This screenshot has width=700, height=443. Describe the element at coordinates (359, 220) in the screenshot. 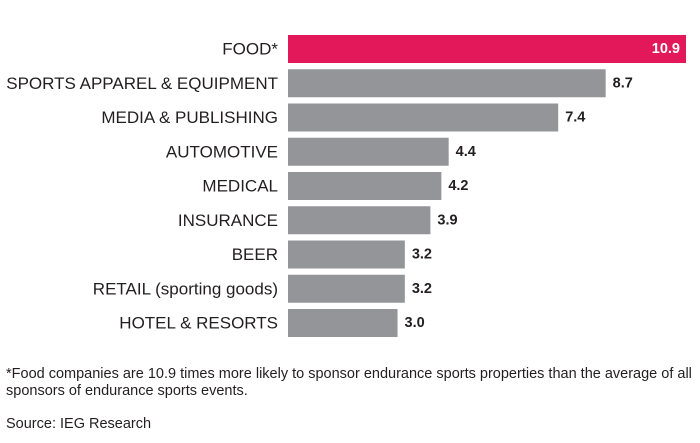

I see `bar-insurance` at that location.